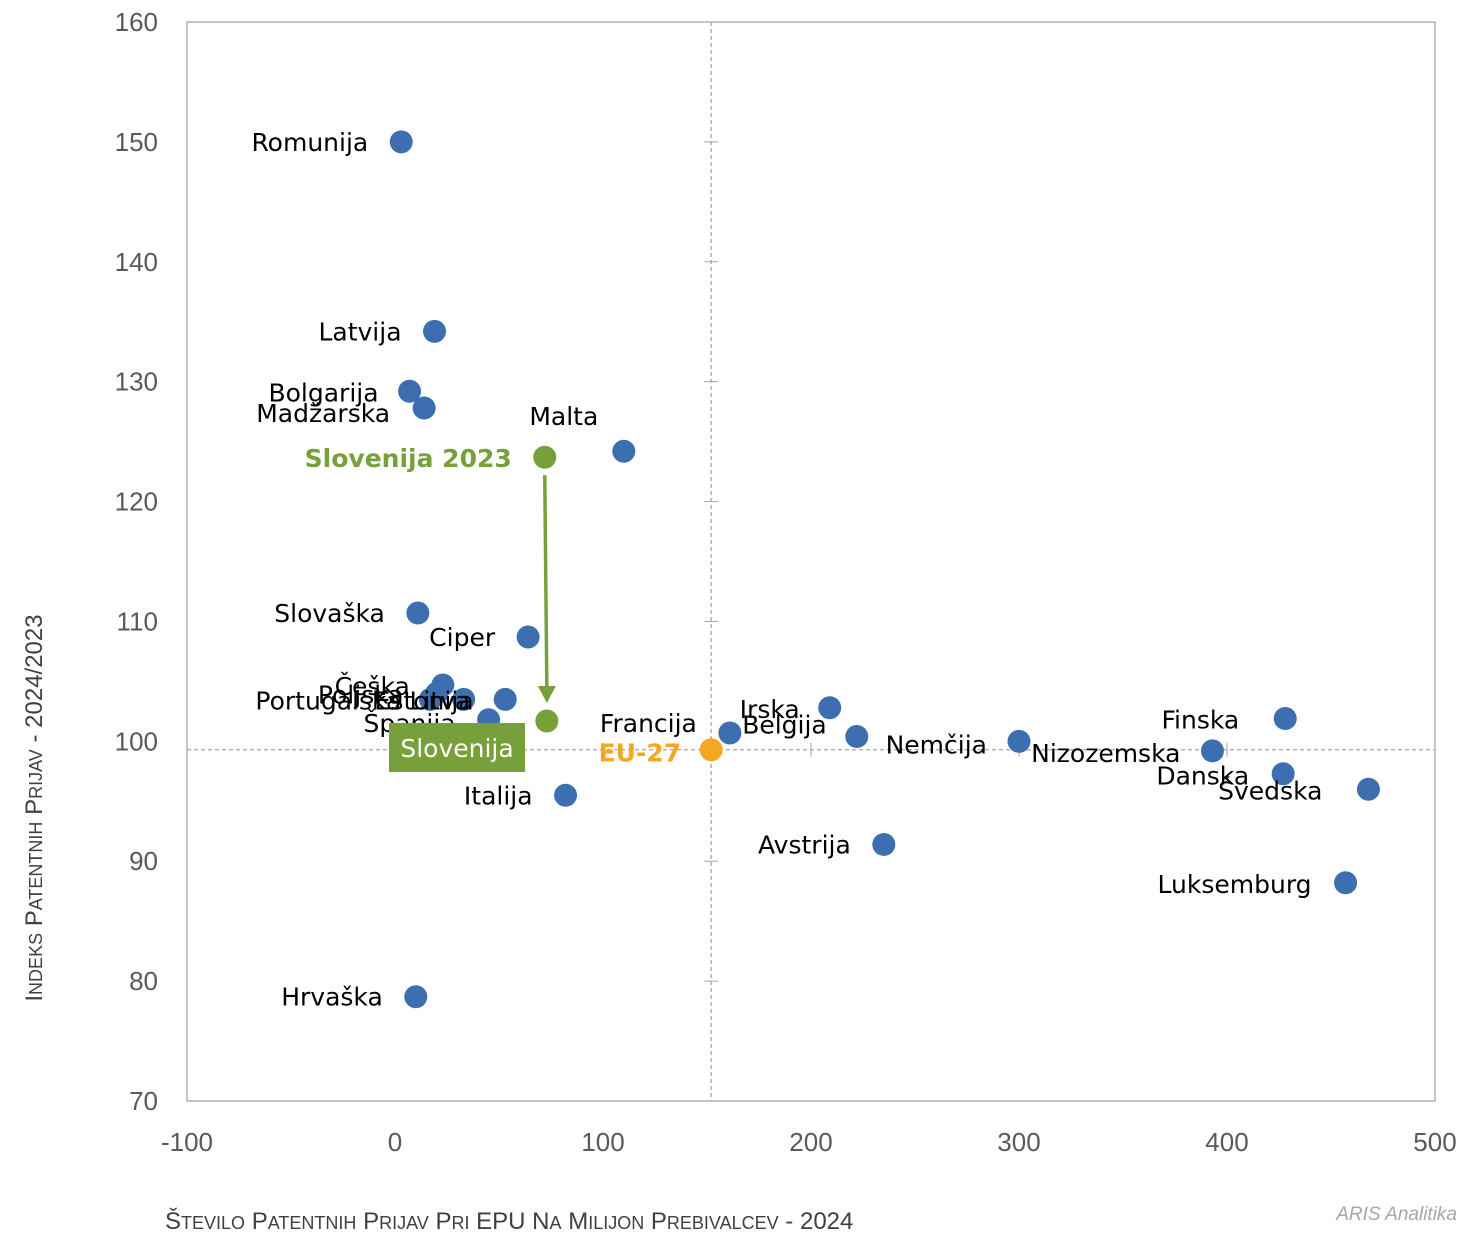  I want to click on x-tick-label: 100, so click(602, 1142).